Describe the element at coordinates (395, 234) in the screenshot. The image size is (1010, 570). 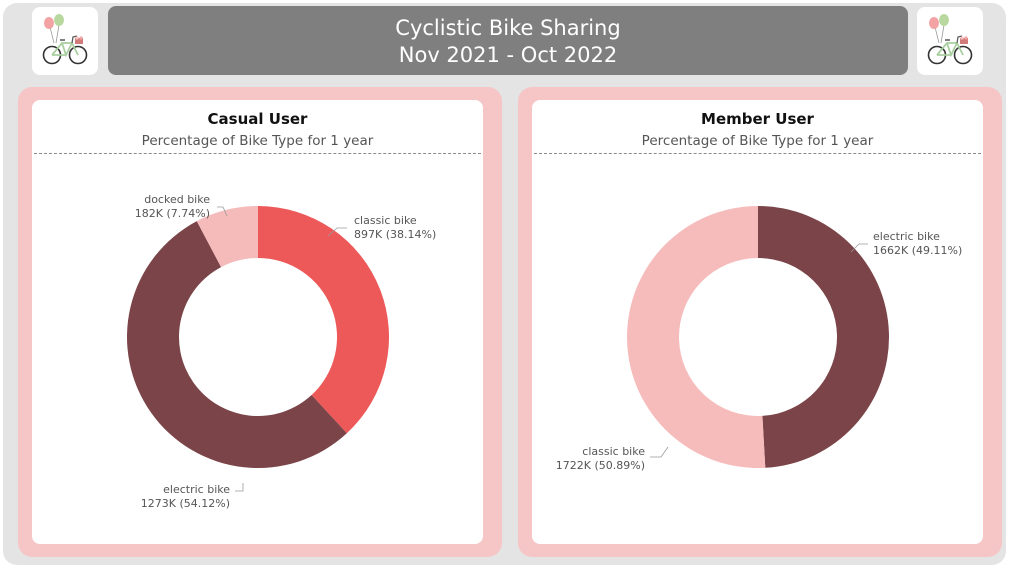
I see `slice-value-label: 897K (38.14%)` at that location.